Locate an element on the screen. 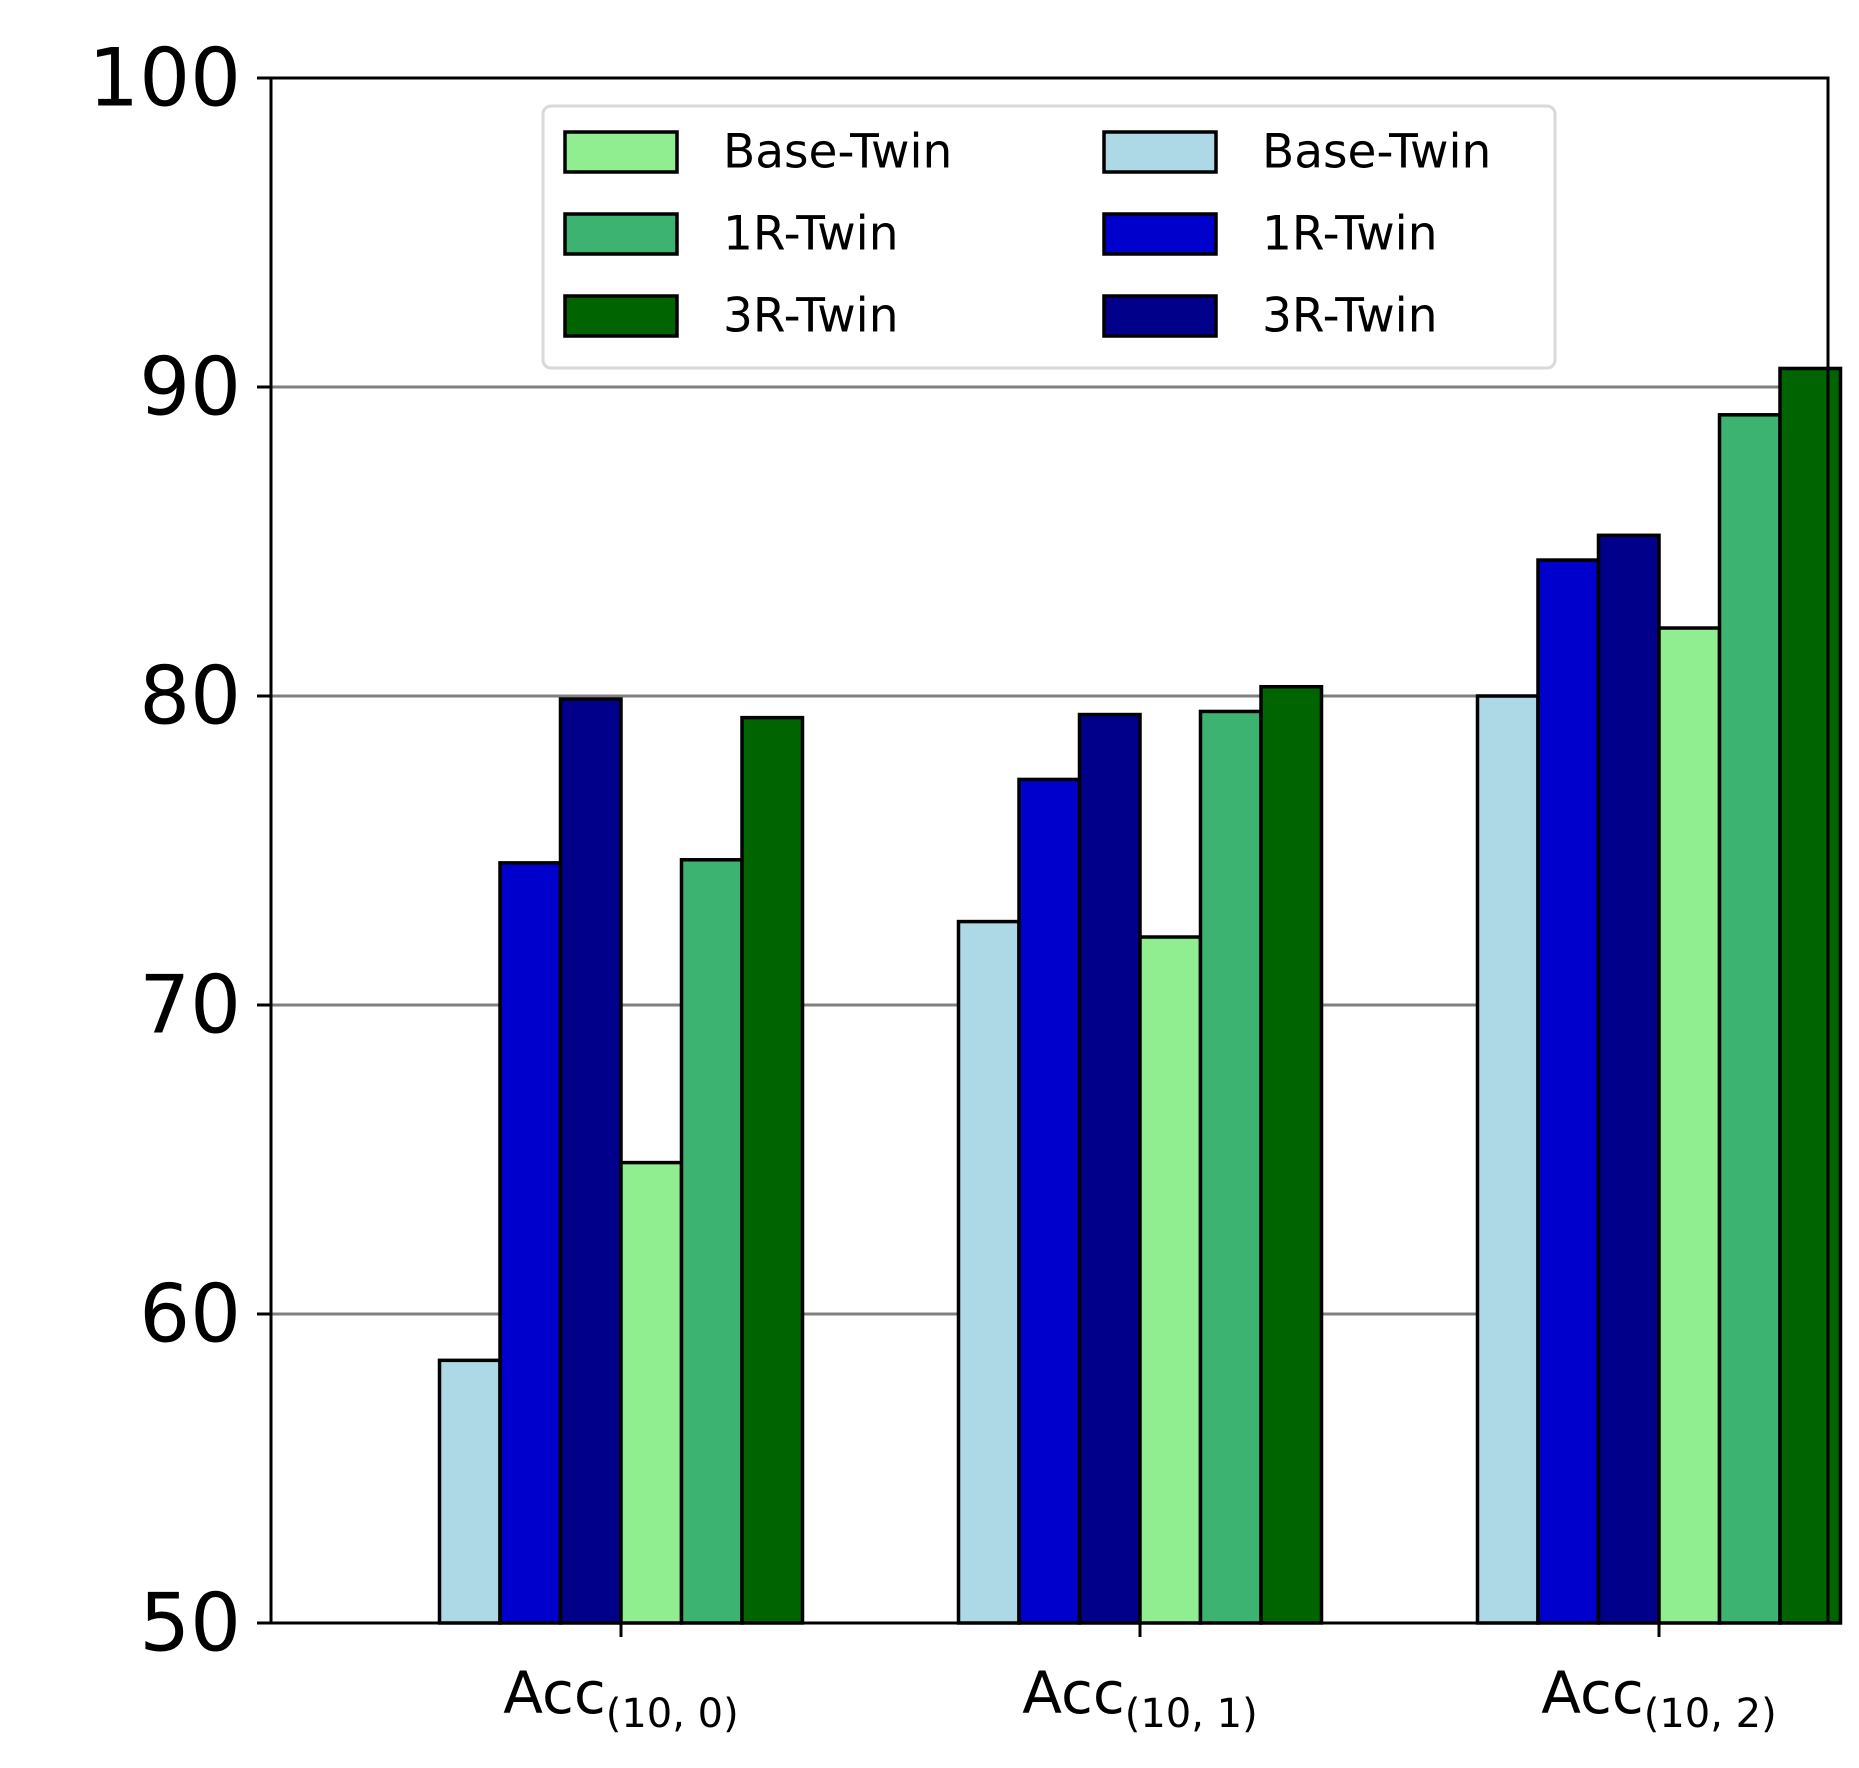 The image size is (1859, 1768). legend-box is located at coordinates (1049, 237).